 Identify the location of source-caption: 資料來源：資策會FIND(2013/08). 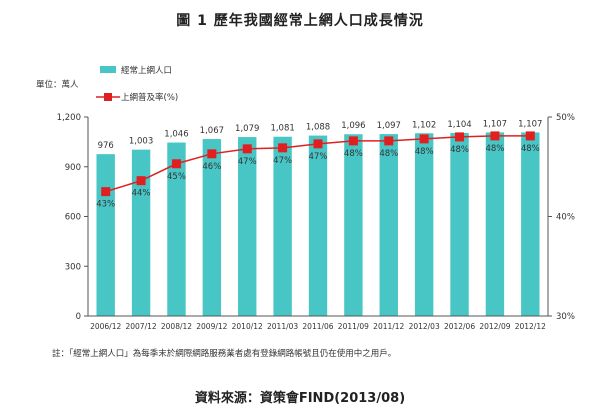
(300, 398).